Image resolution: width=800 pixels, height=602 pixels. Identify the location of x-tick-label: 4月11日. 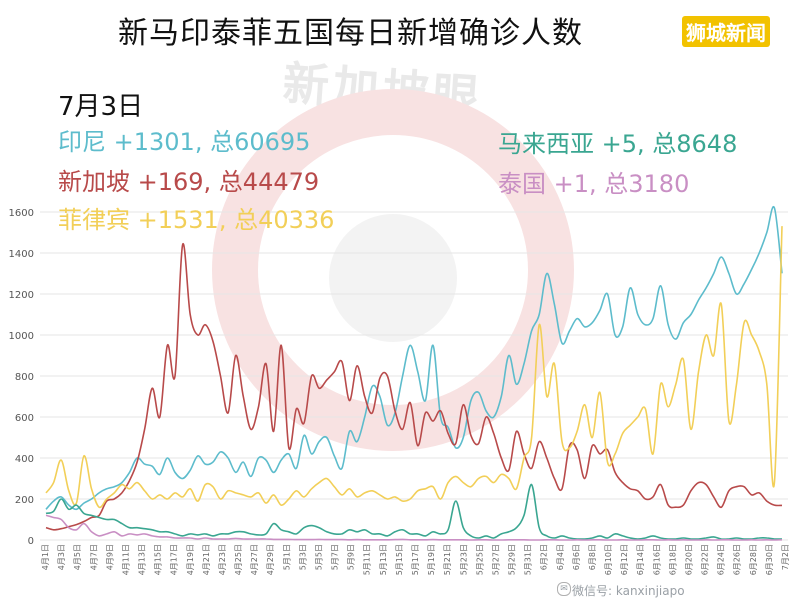
(125, 559).